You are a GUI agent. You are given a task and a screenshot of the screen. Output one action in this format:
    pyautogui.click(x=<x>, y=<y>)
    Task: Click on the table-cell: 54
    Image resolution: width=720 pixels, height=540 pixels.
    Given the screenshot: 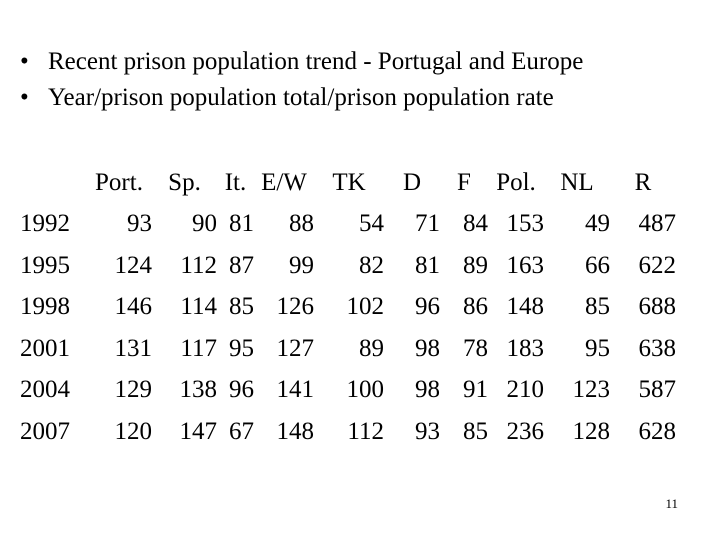 What is the action you would take?
    pyautogui.click(x=371, y=224)
    